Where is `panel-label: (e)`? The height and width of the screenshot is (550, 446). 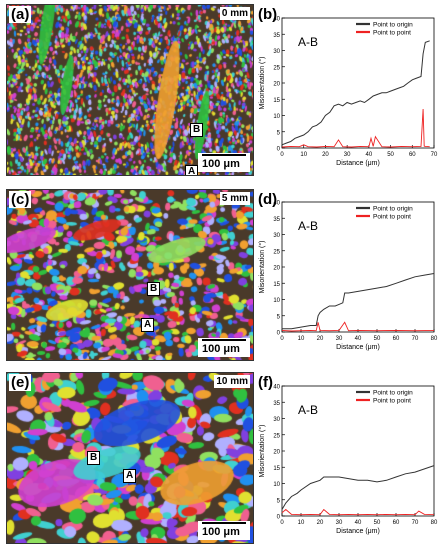
panel-label: (e) is located at coordinates (20, 382).